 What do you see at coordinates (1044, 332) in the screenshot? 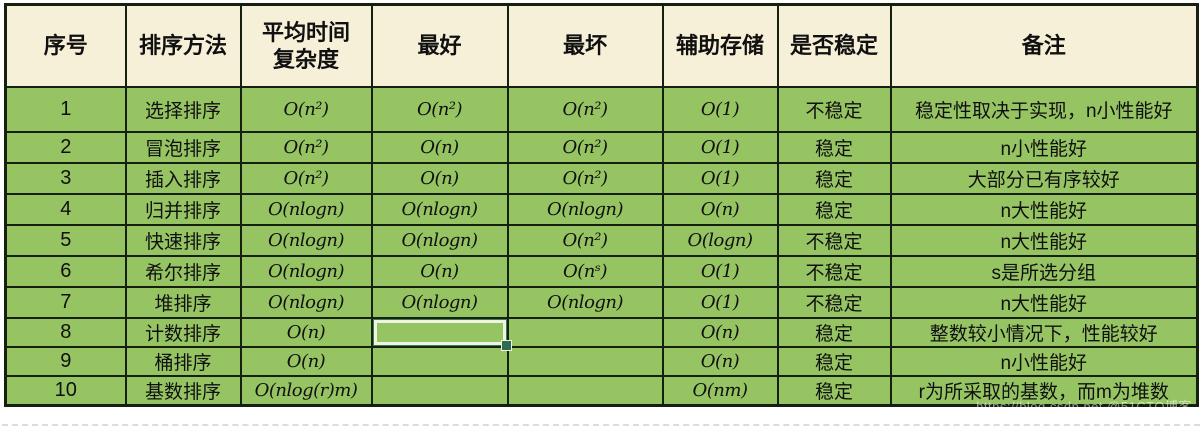
I see `table-cell: 整数较小情况下，性能较好` at bounding box center [1044, 332].